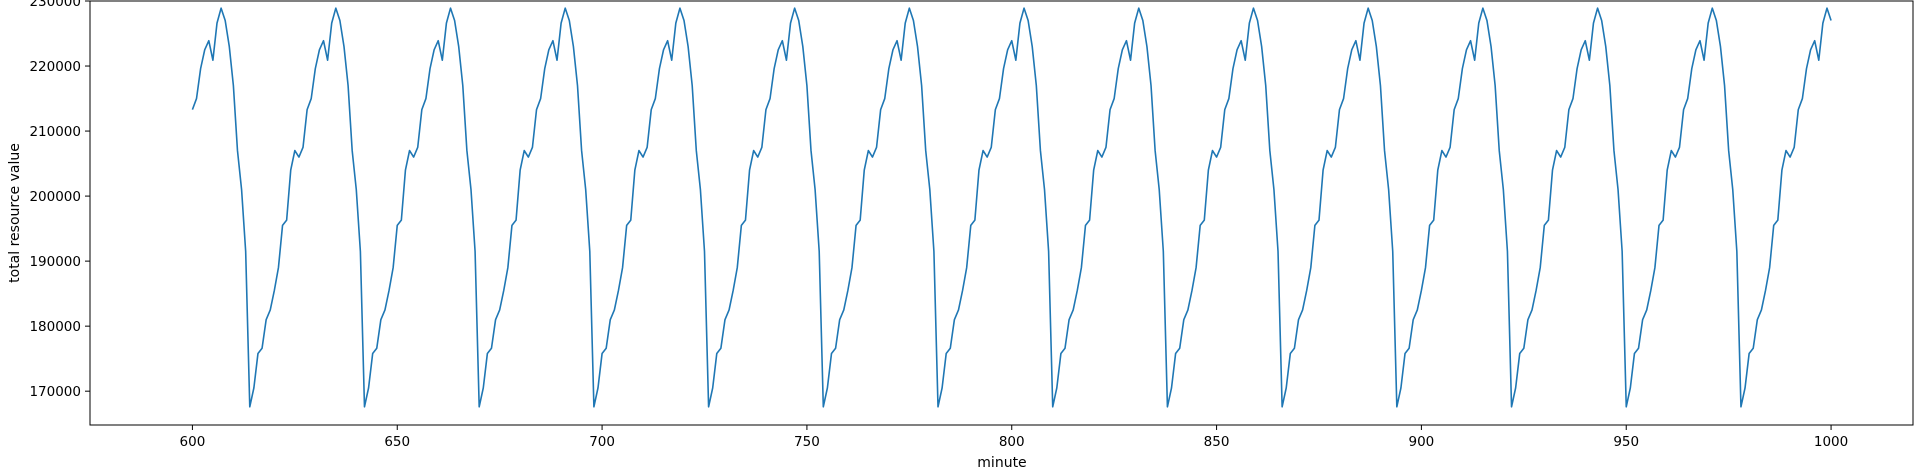  Describe the element at coordinates (1831, 442) in the screenshot. I see `x-tick-label: 1000` at that location.